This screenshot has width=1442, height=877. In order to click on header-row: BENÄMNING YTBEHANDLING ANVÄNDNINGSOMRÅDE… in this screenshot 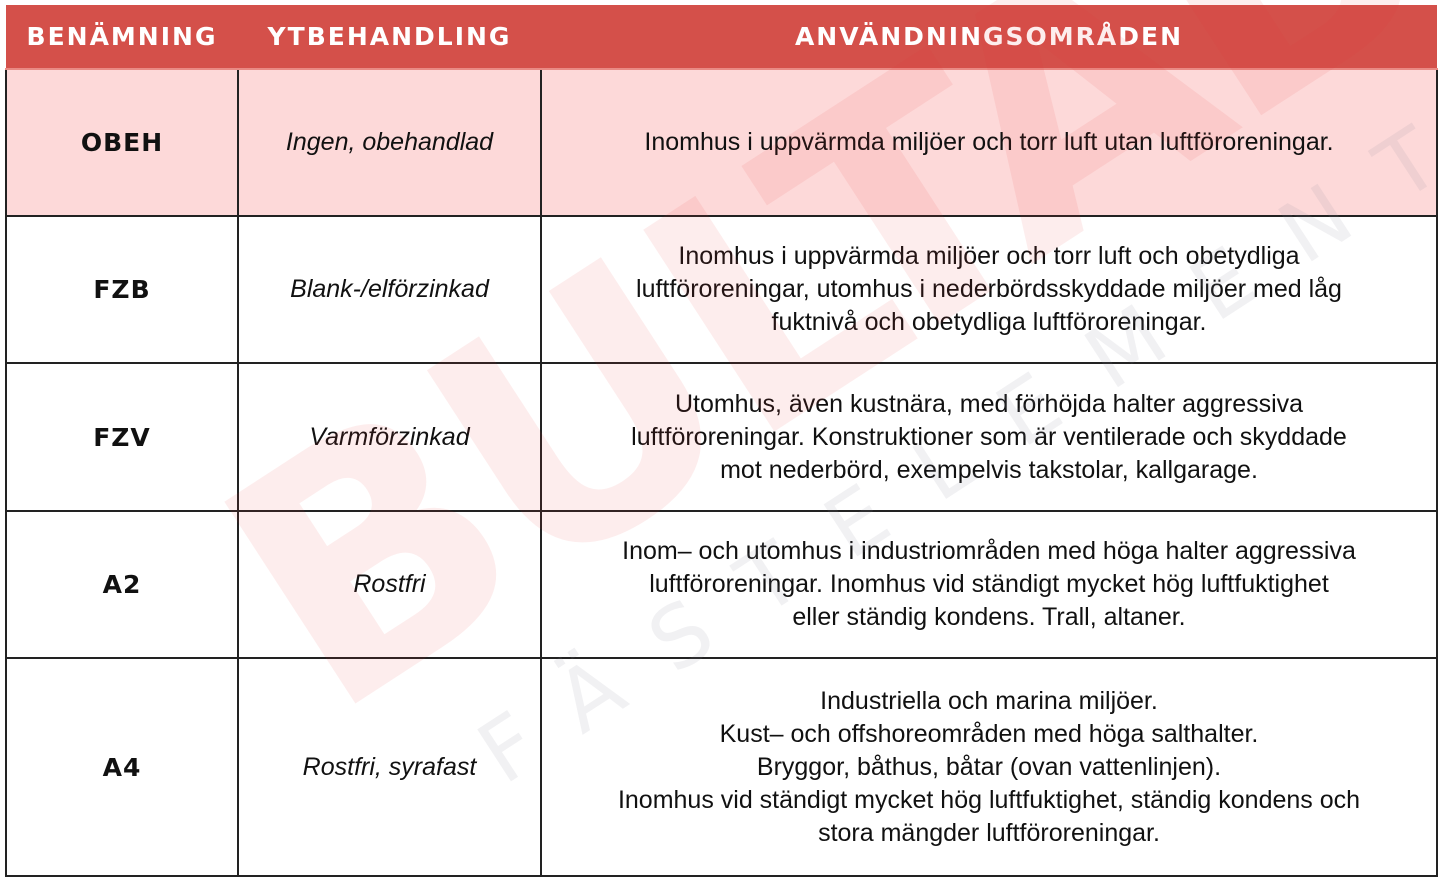, I will do `click(721, 37)`.